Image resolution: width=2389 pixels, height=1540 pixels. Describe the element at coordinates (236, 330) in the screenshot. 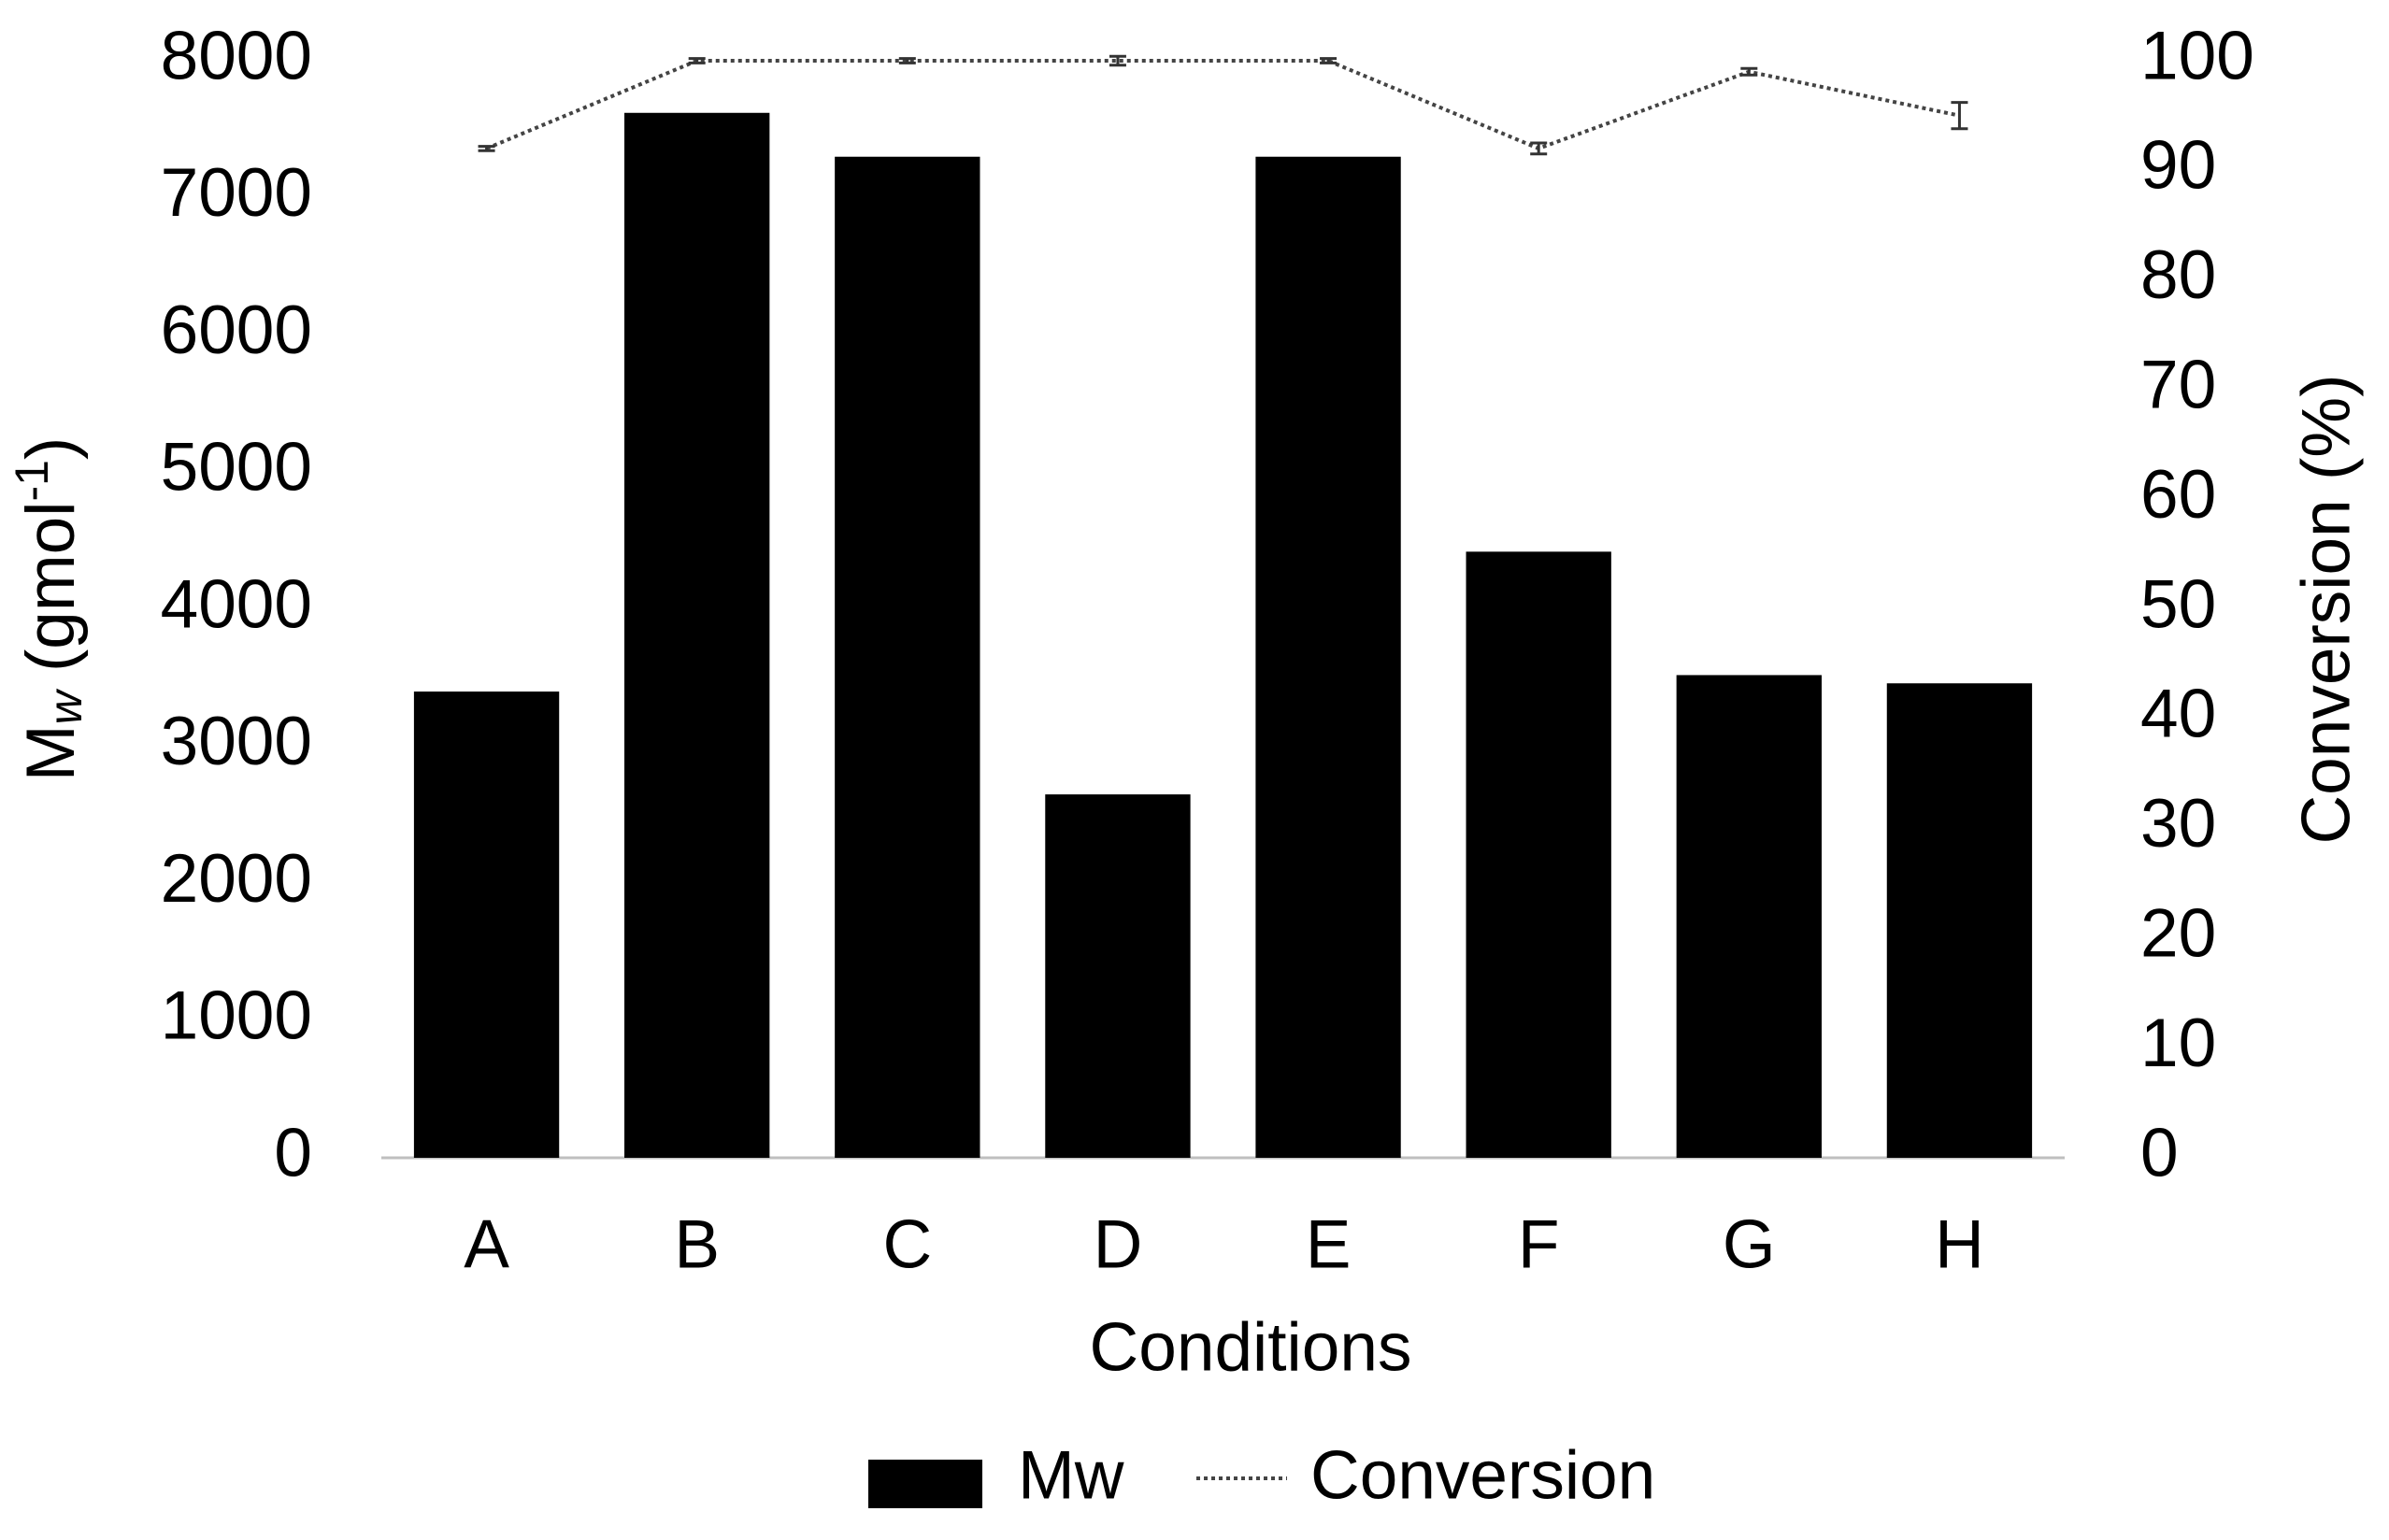

I see `y-tick-label: 6000` at that location.